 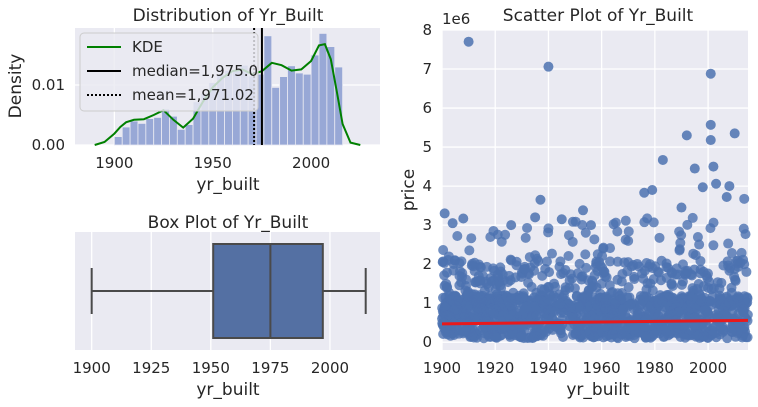 I want to click on x-tick-label: 1960, so click(x=602, y=368).